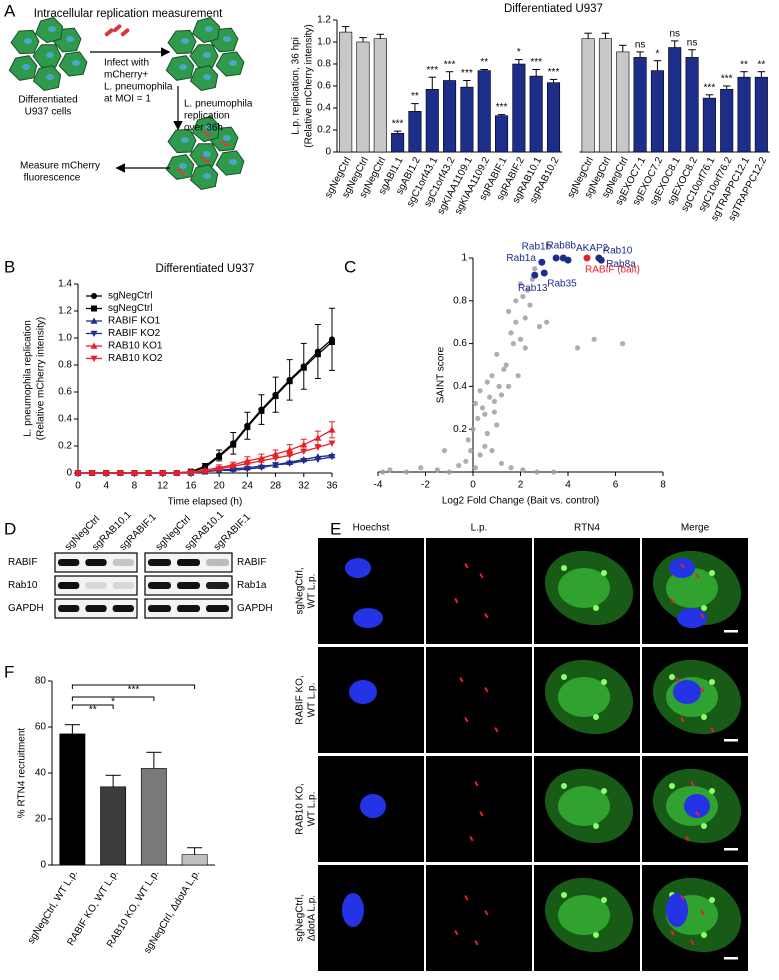 The width and height of the screenshot is (779, 980). Describe the element at coordinates (41, 773) in the screenshot. I see `y-tick-label: 40` at that location.